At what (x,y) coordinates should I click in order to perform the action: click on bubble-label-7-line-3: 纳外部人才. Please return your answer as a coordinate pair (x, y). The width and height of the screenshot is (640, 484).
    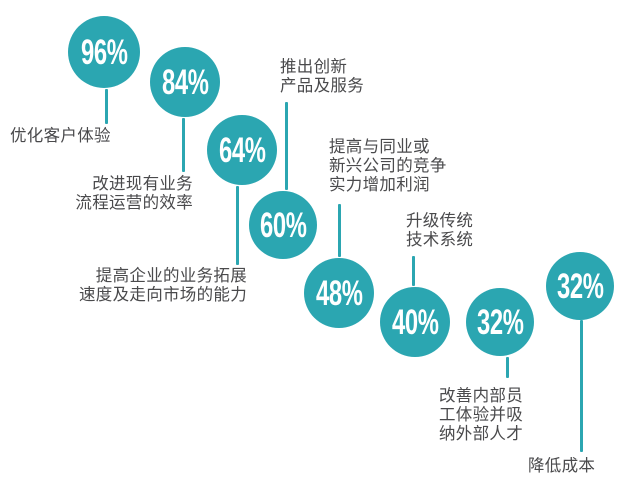
    Looking at the image, I should click on (481, 434).